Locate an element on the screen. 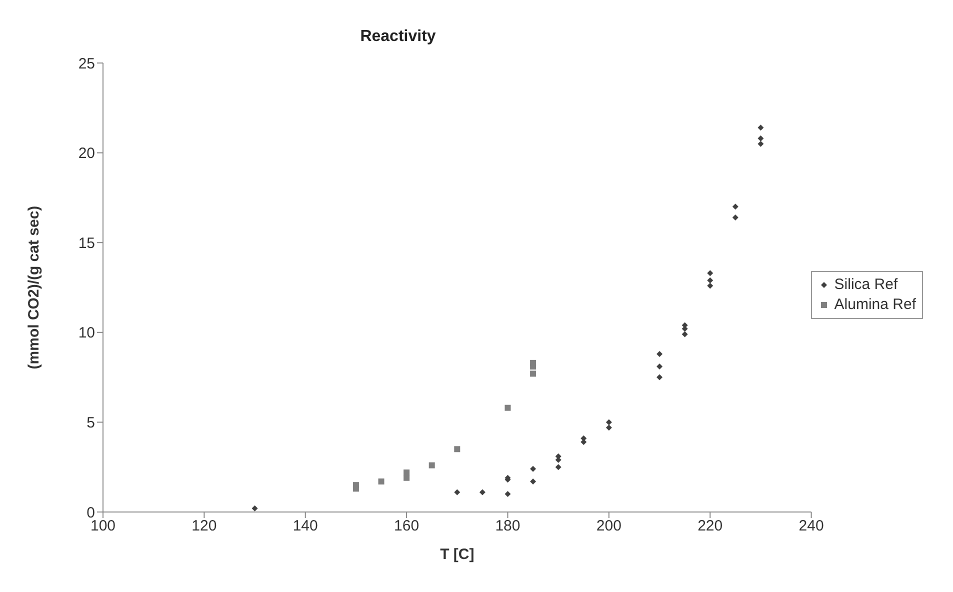 The height and width of the screenshot is (592, 953). x-tick-label: 140 is located at coordinates (305, 526).